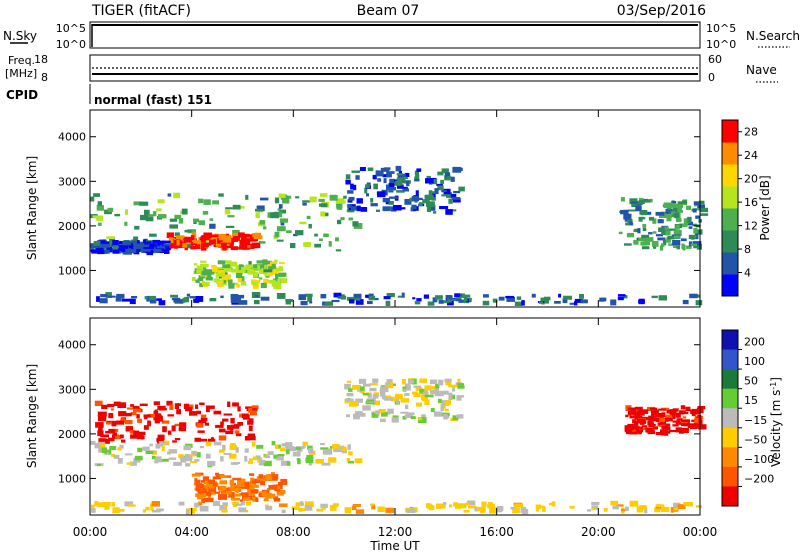 This screenshot has width=800, height=554. What do you see at coordinates (32, 416) in the screenshot?
I see `velocity-ylabel: Slant Range [km]` at bounding box center [32, 416].